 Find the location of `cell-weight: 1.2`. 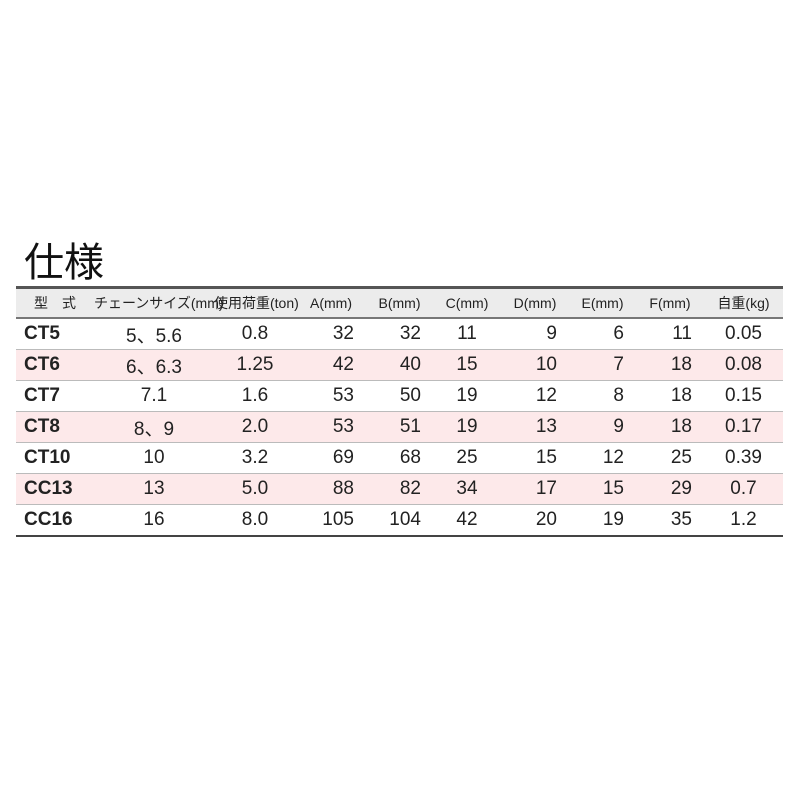

cell-weight: 1.2 is located at coordinates (743, 520).